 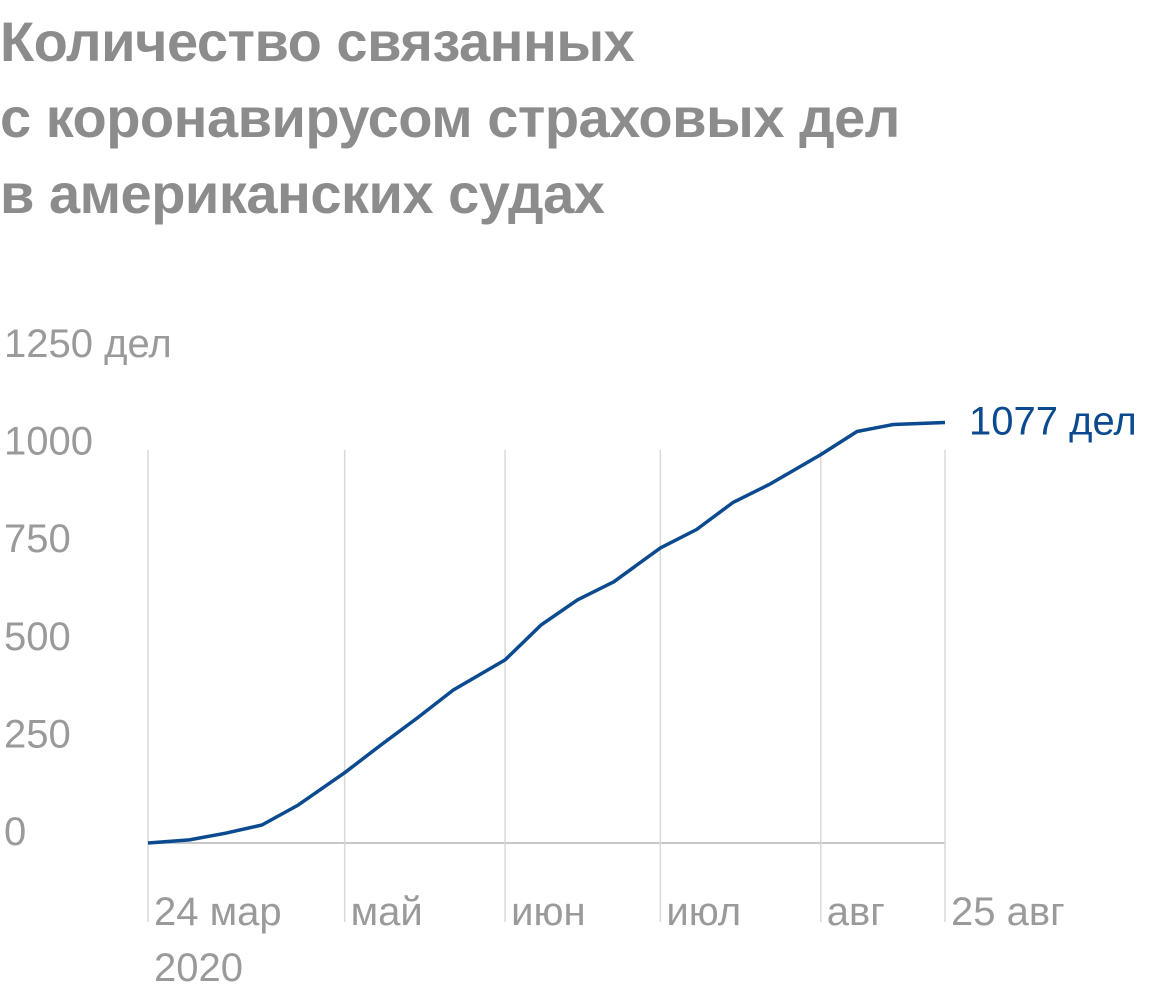 What do you see at coordinates (548, 912) in the screenshot?
I see `x-tick-label: июн` at bounding box center [548, 912].